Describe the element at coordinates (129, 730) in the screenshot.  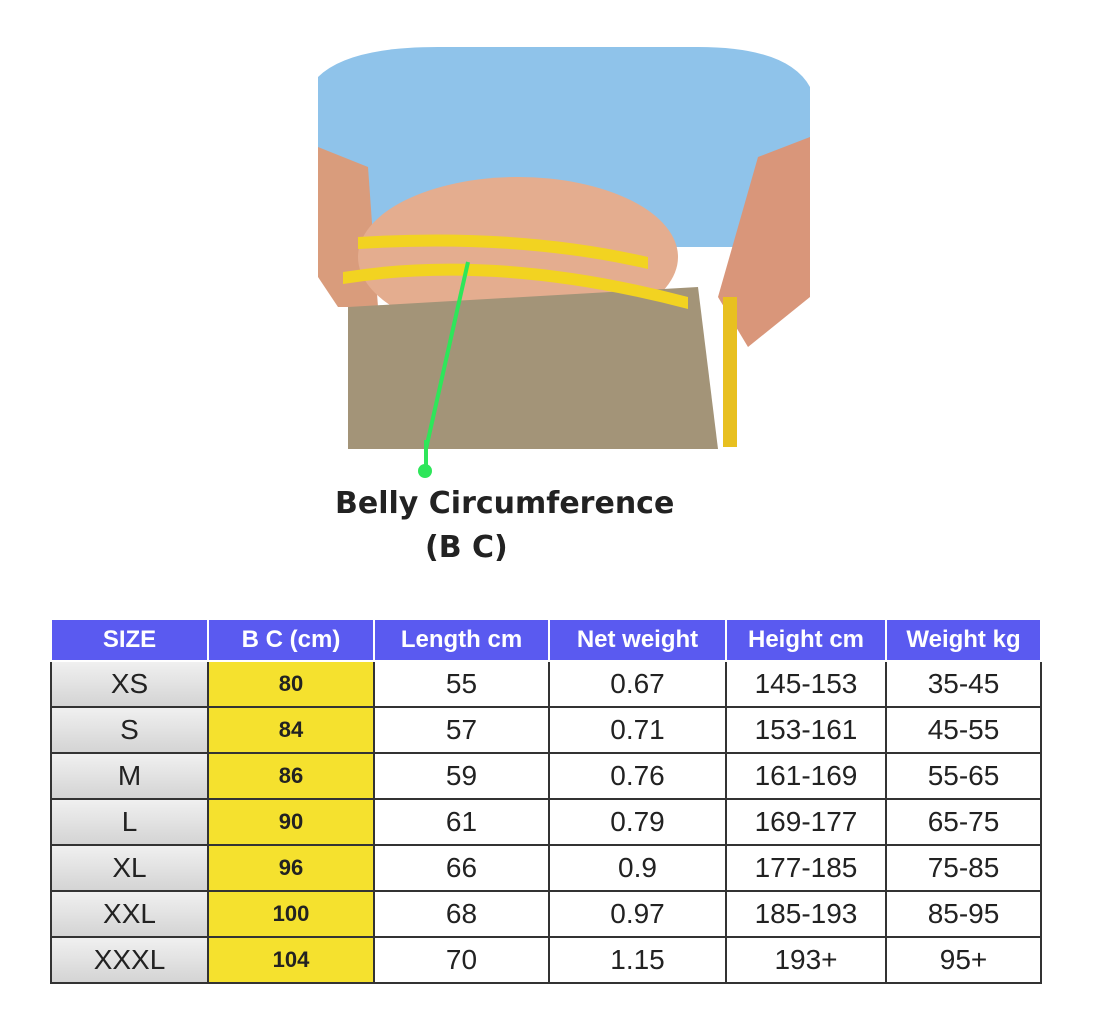
I see `table-cell: S` at that location.